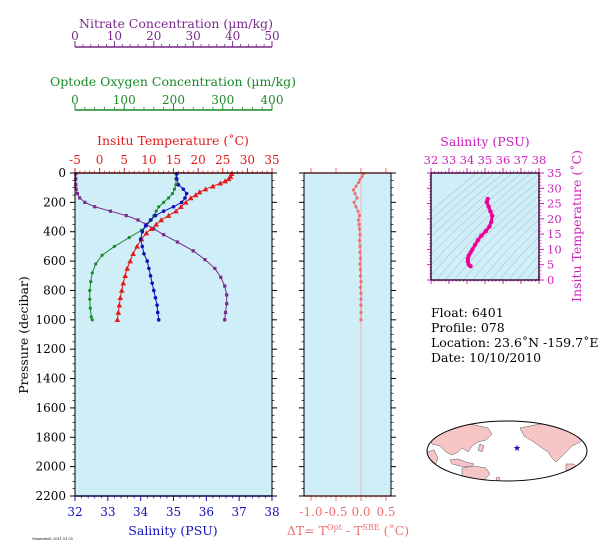 This screenshot has width=608, height=558. Describe the element at coordinates (141, 512) in the screenshot. I see `salinity-tick-label: 34` at that location.